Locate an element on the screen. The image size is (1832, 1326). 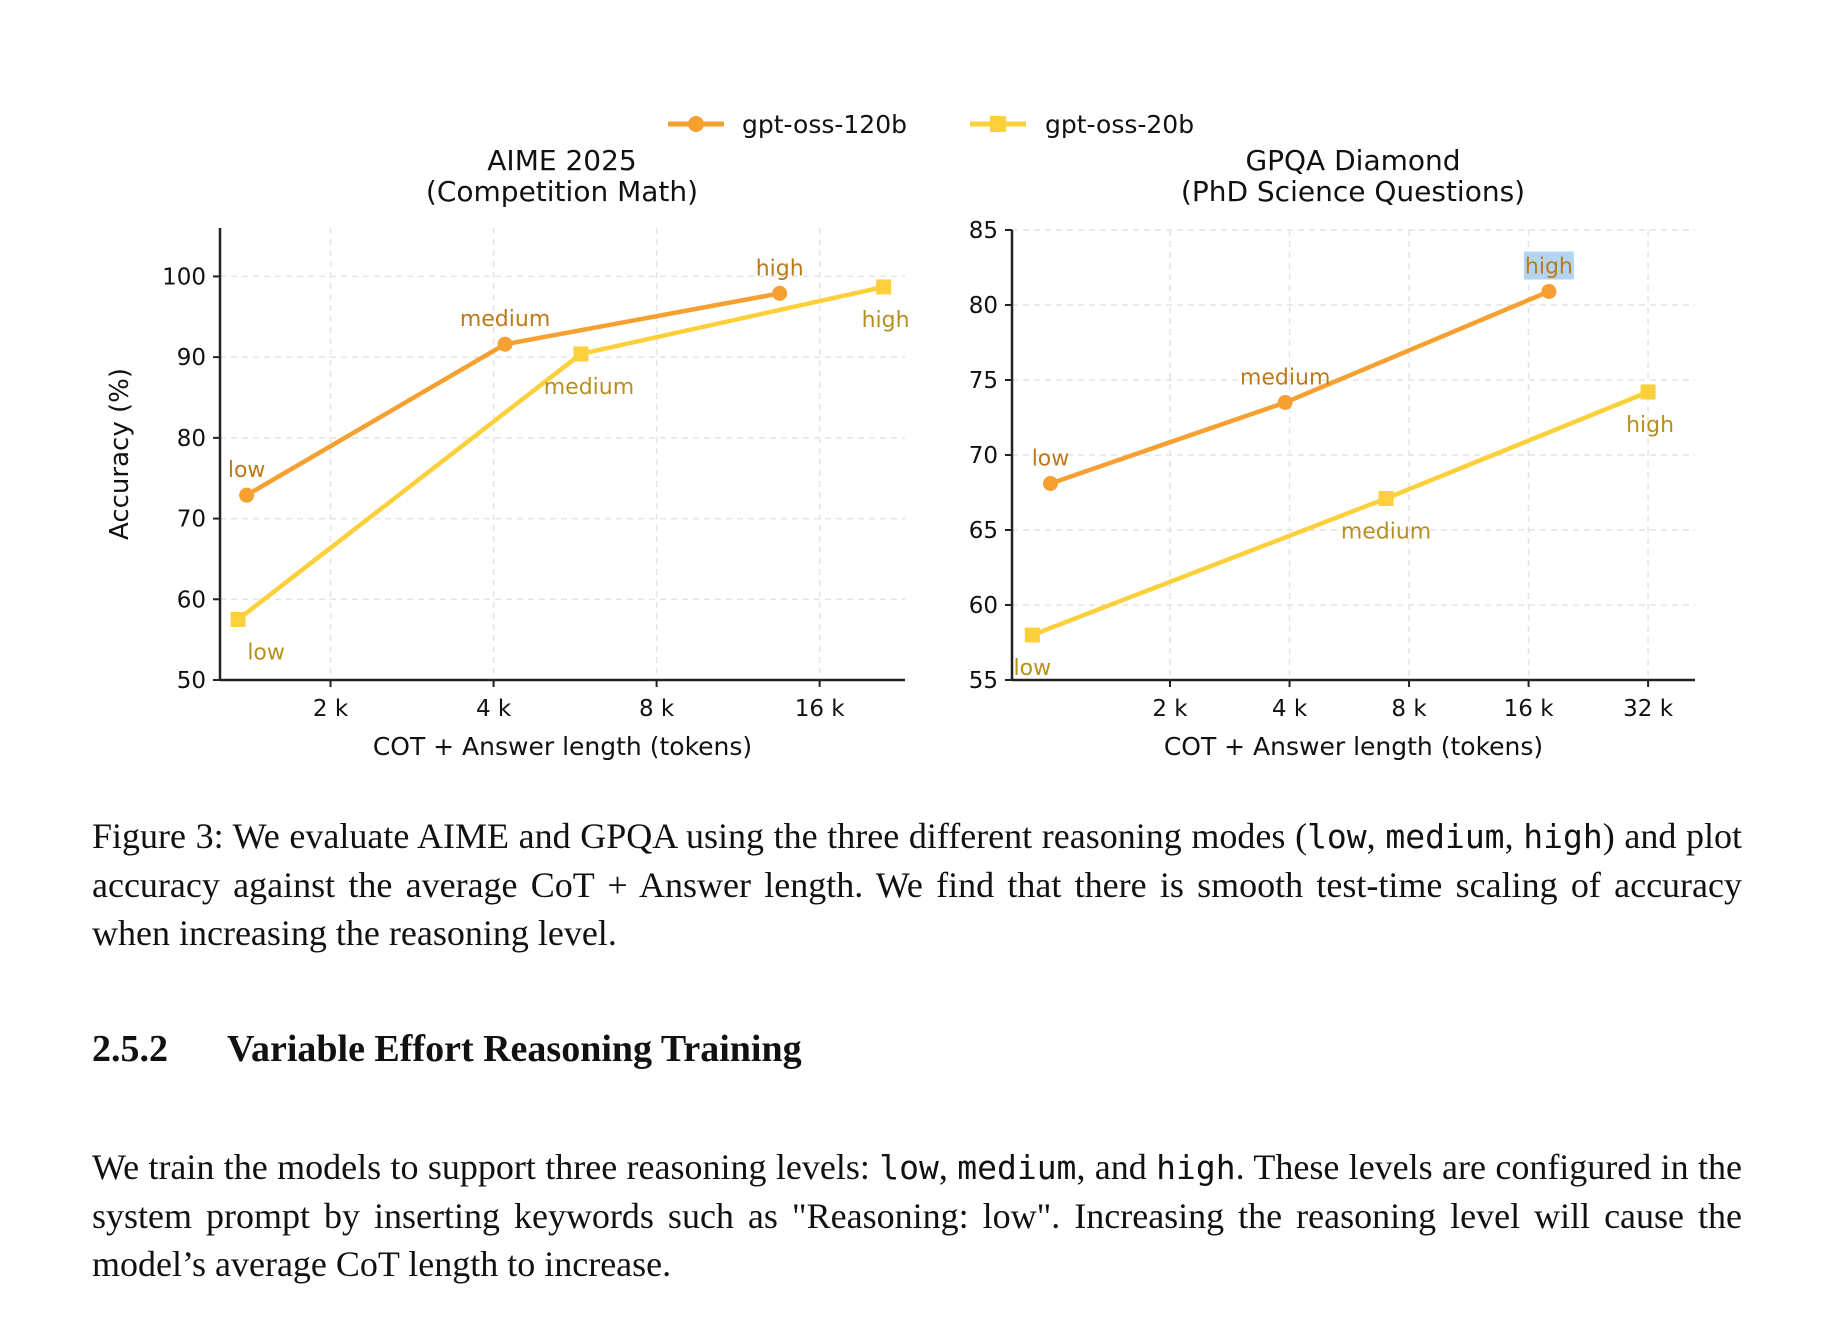
label-highlight is located at coordinates (1548, 265).